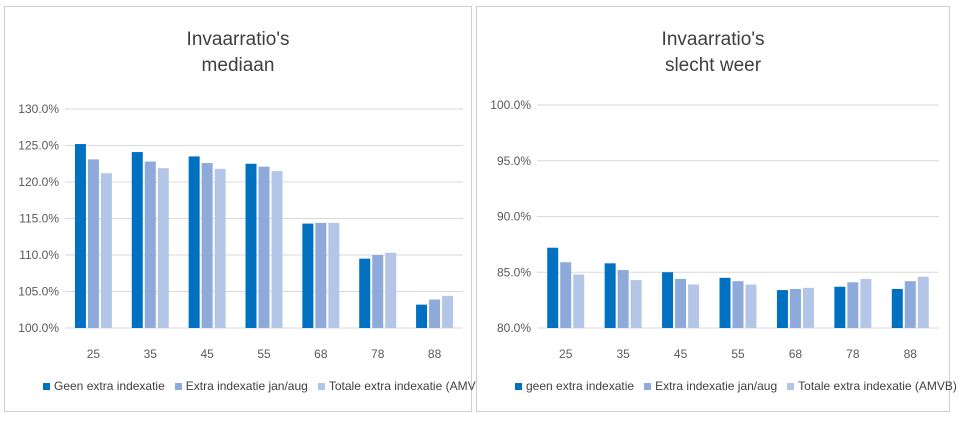 This screenshot has width=967, height=425. What do you see at coordinates (238, 53) in the screenshot?
I see `chart-title: Invaarratio's mediaan` at bounding box center [238, 53].